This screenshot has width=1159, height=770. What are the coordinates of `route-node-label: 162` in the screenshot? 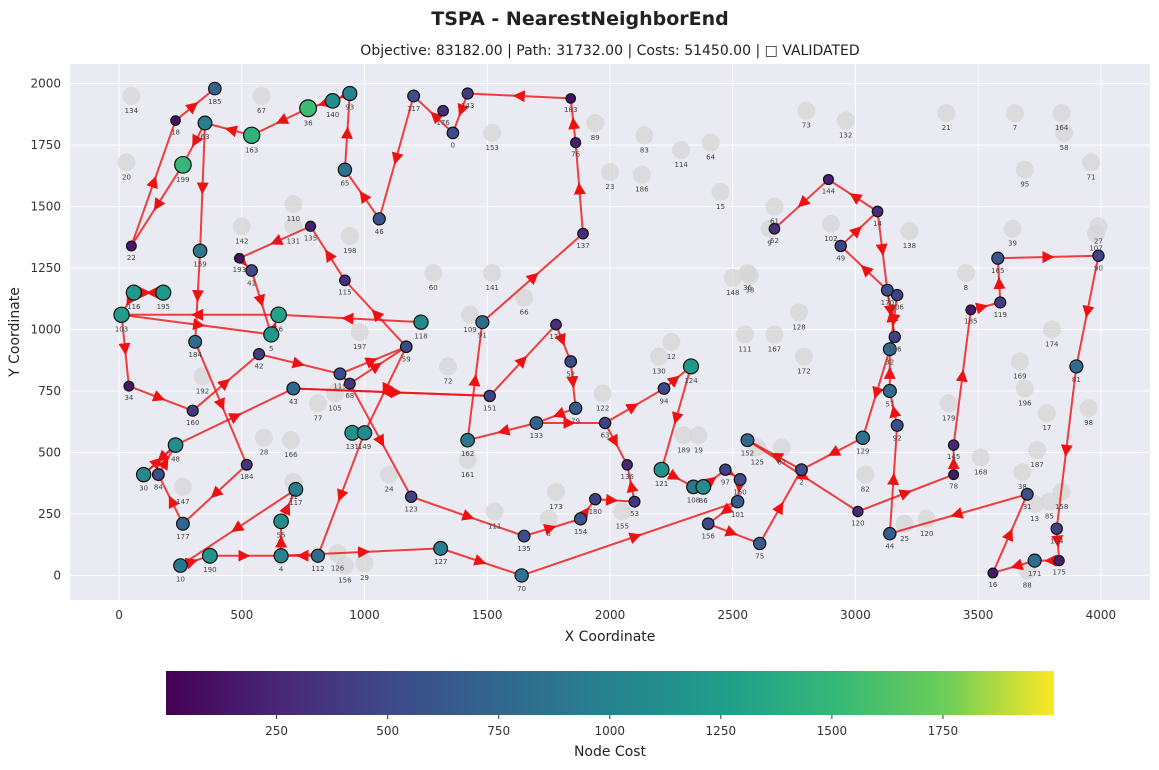 It's located at (467, 454).